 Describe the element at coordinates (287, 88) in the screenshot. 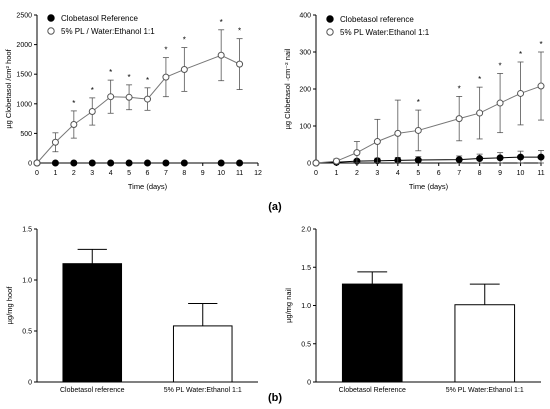

I see `y-axis-title: µg Clobetasol ·cm⁻² nail` at that location.